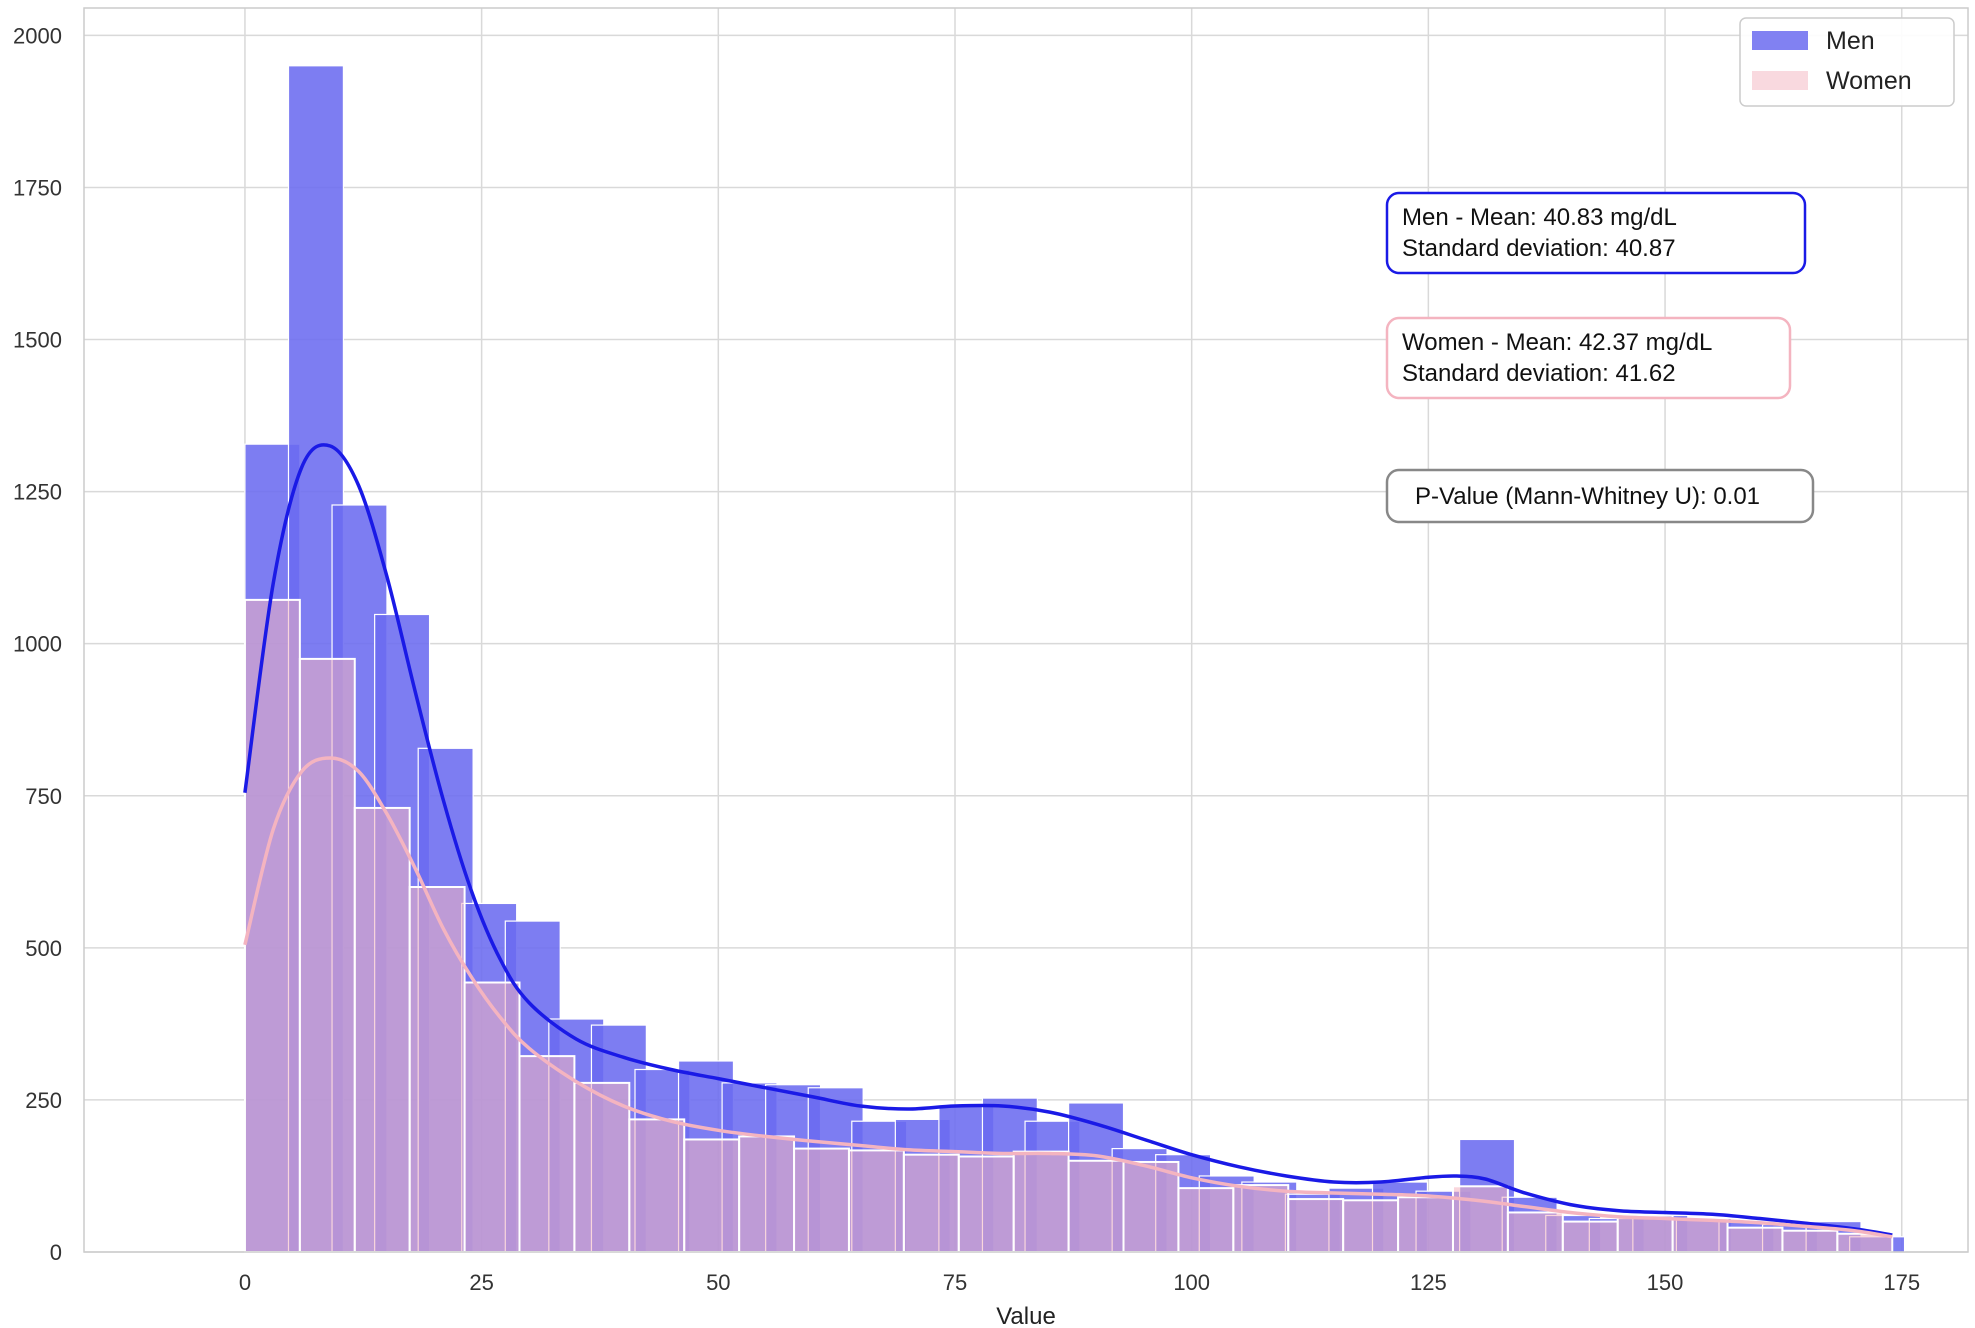 The height and width of the screenshot is (1328, 1975). I want to click on y-tick-label: 1500, so click(37, 340).